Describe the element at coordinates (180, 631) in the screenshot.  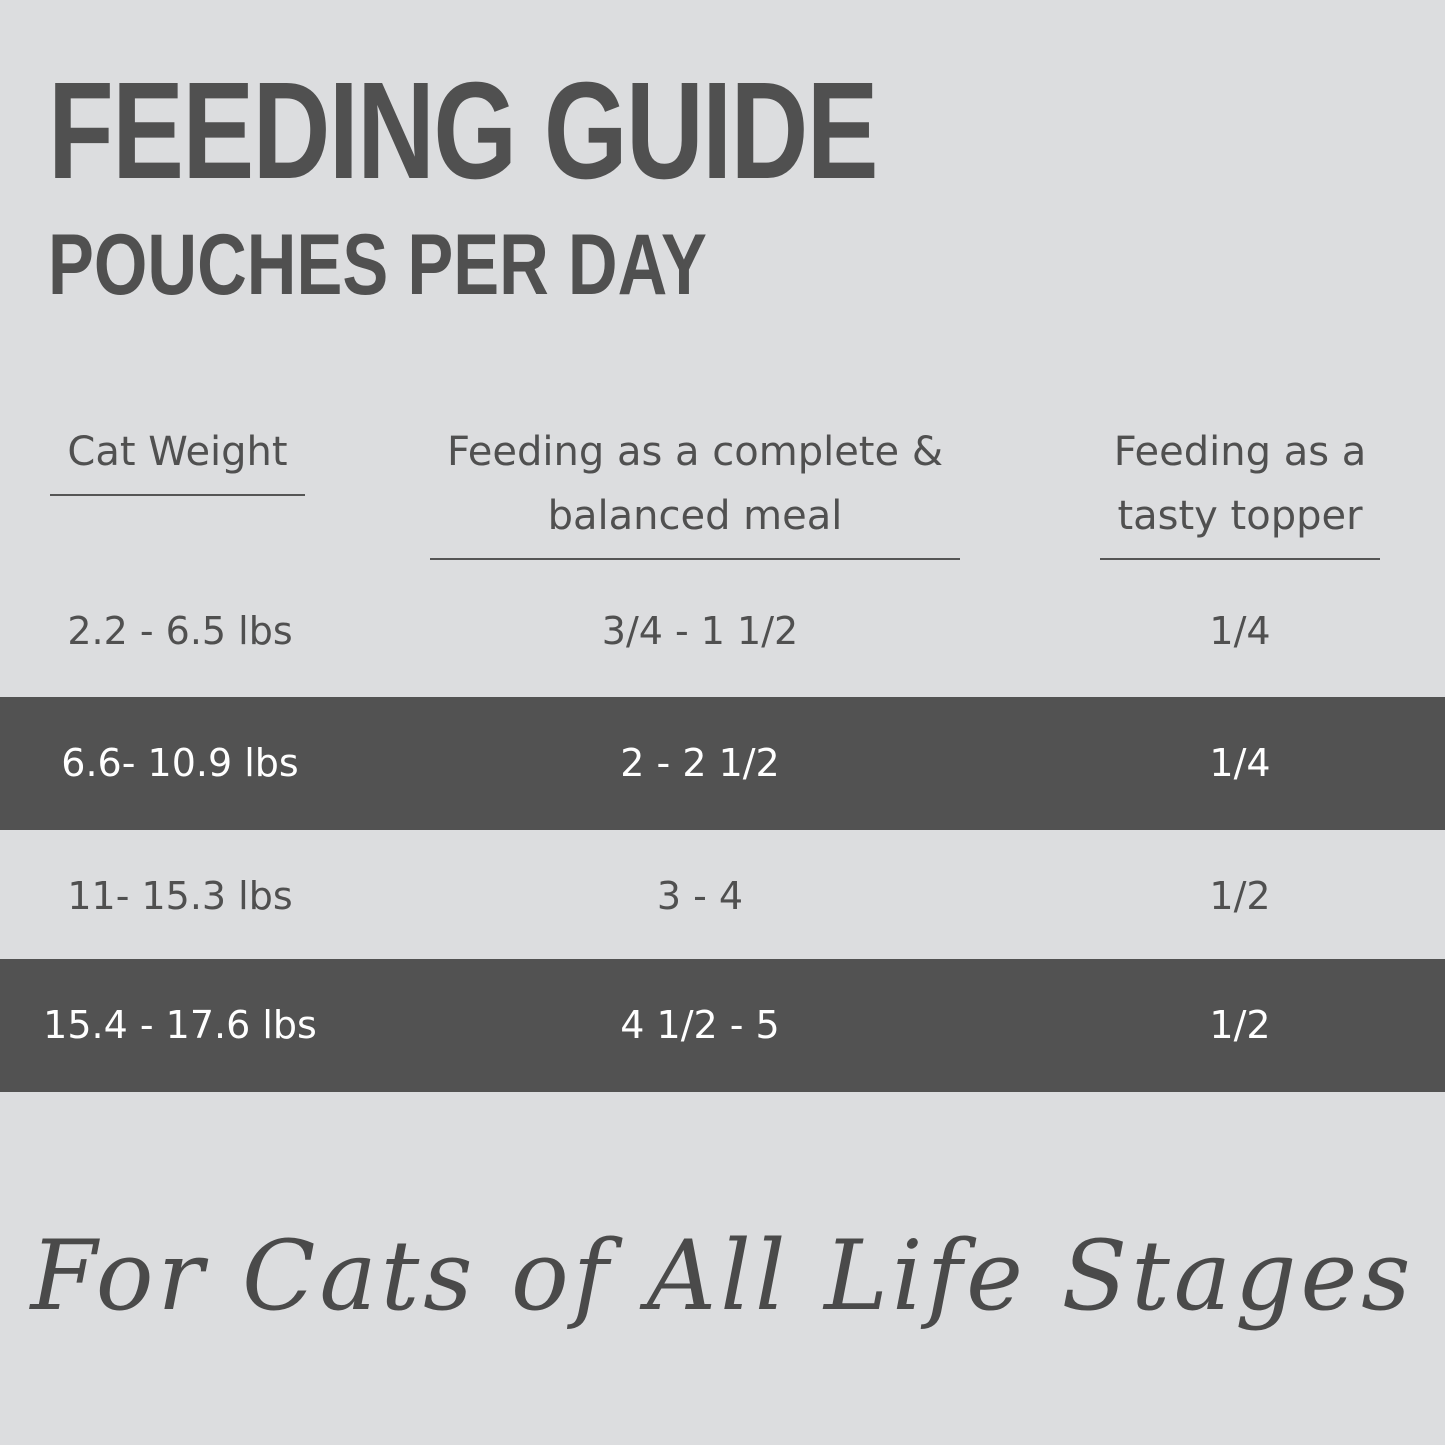
I see `table-cell: 2.2 - 6.5 lbs` at that location.